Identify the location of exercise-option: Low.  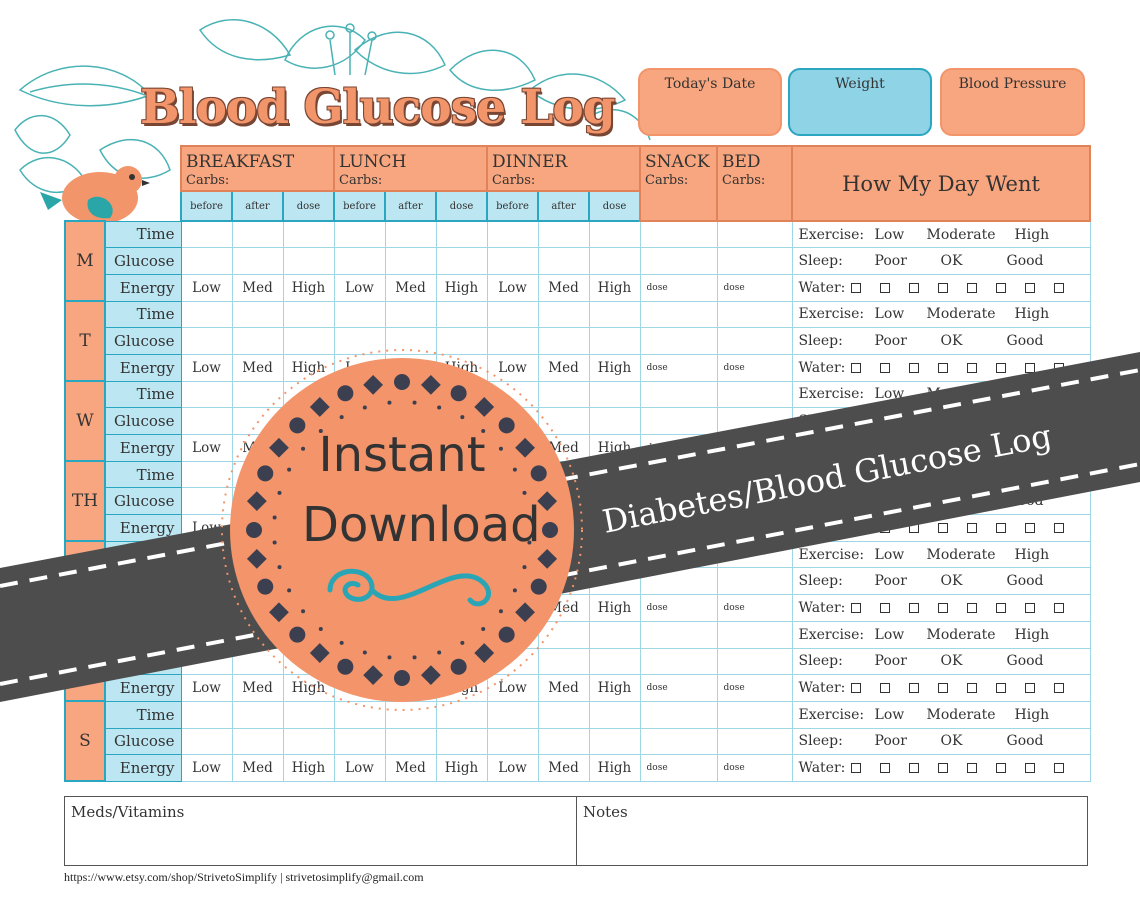
(889, 634).